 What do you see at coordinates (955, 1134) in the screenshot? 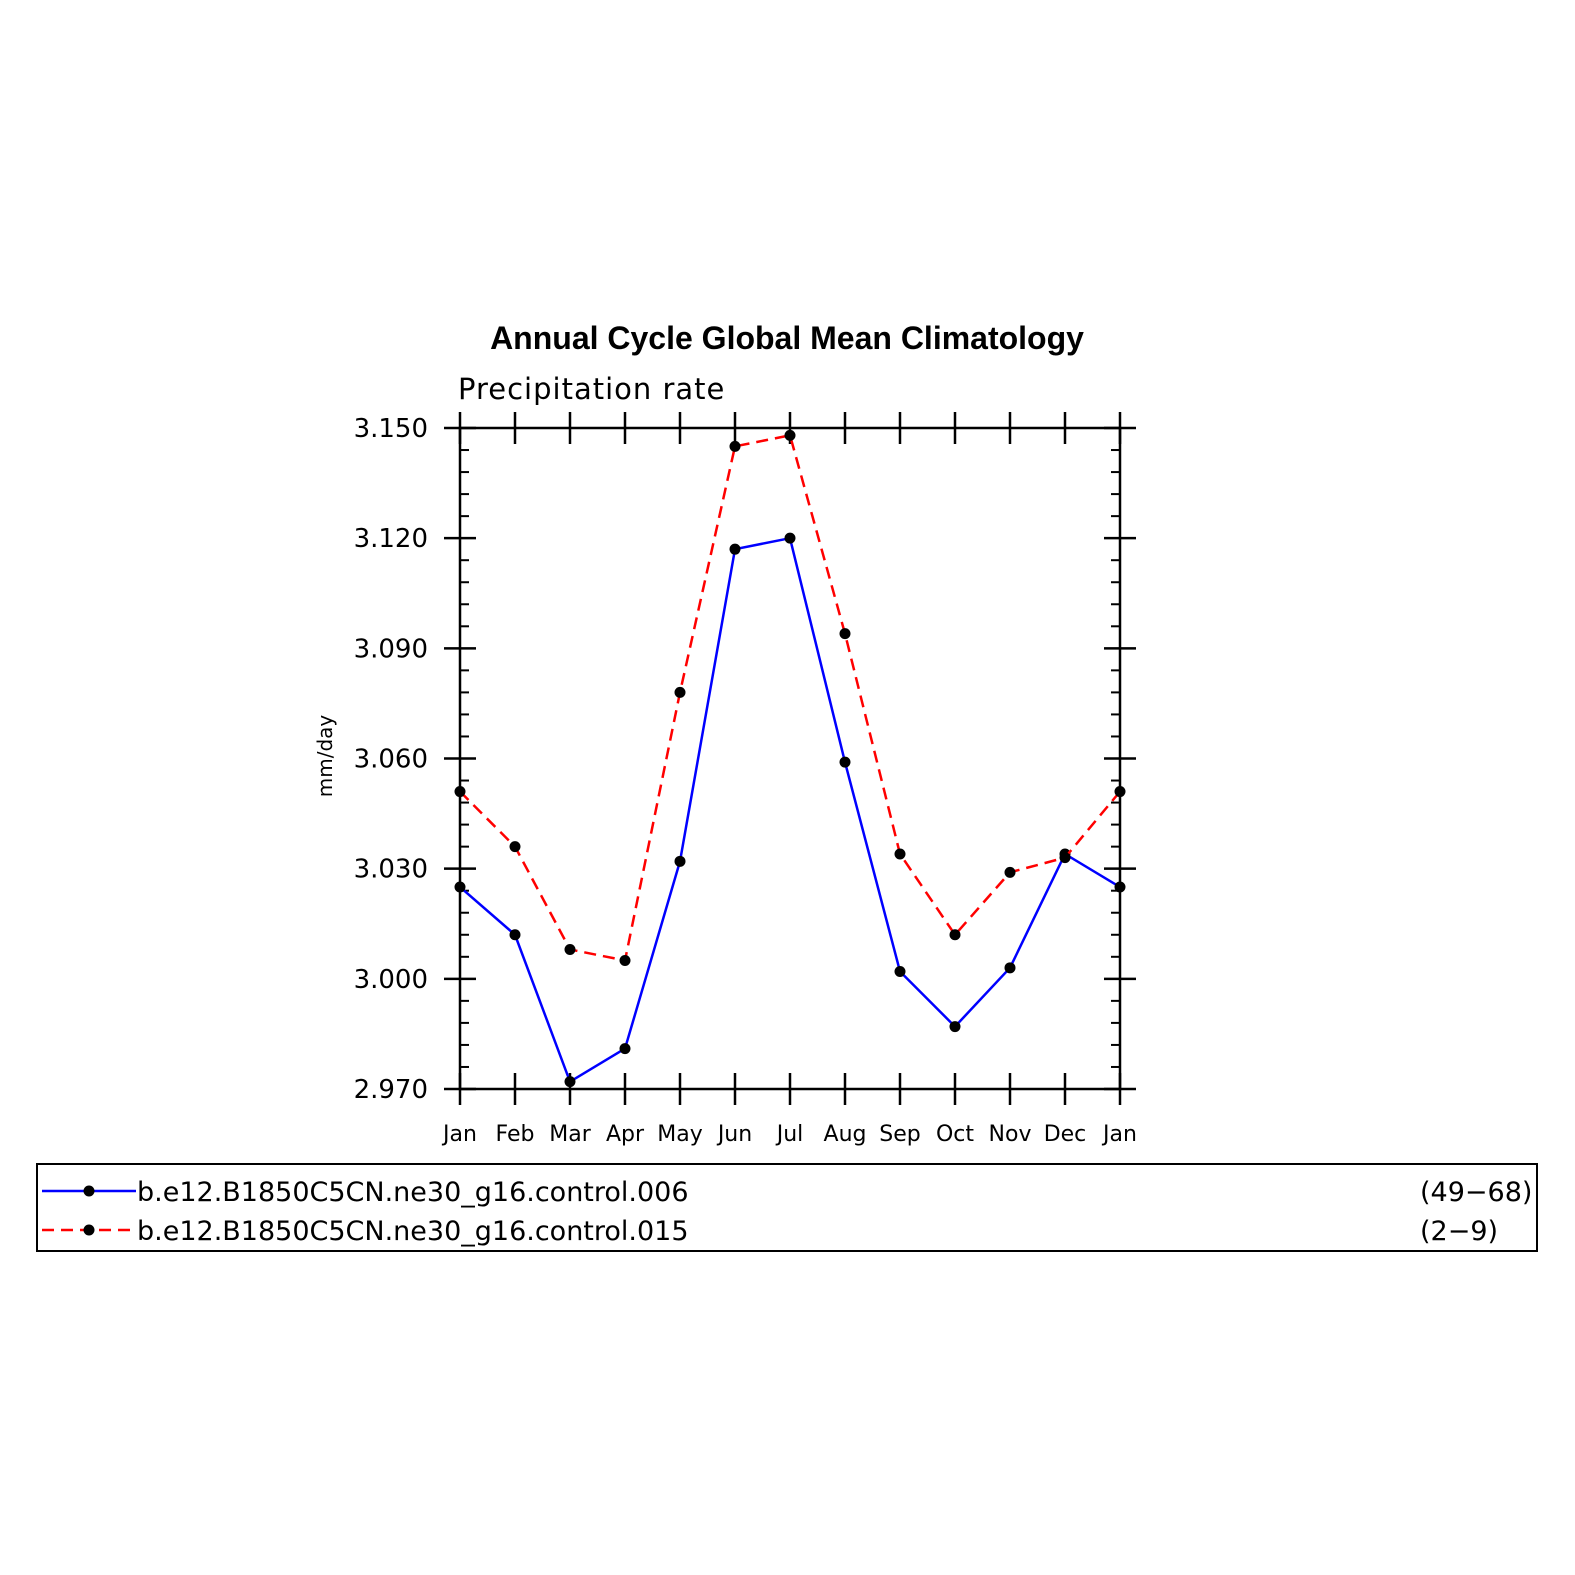
I see `x-tick-label: Oct` at bounding box center [955, 1134].